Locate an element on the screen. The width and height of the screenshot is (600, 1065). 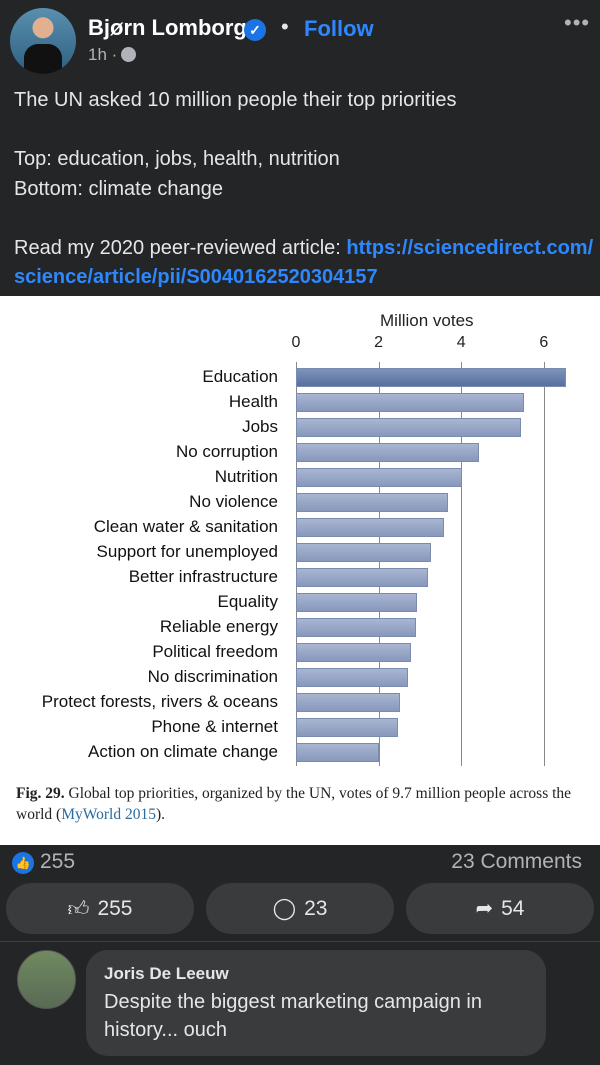
share-arrow-icon: ➦ is located at coordinates (484, 908).